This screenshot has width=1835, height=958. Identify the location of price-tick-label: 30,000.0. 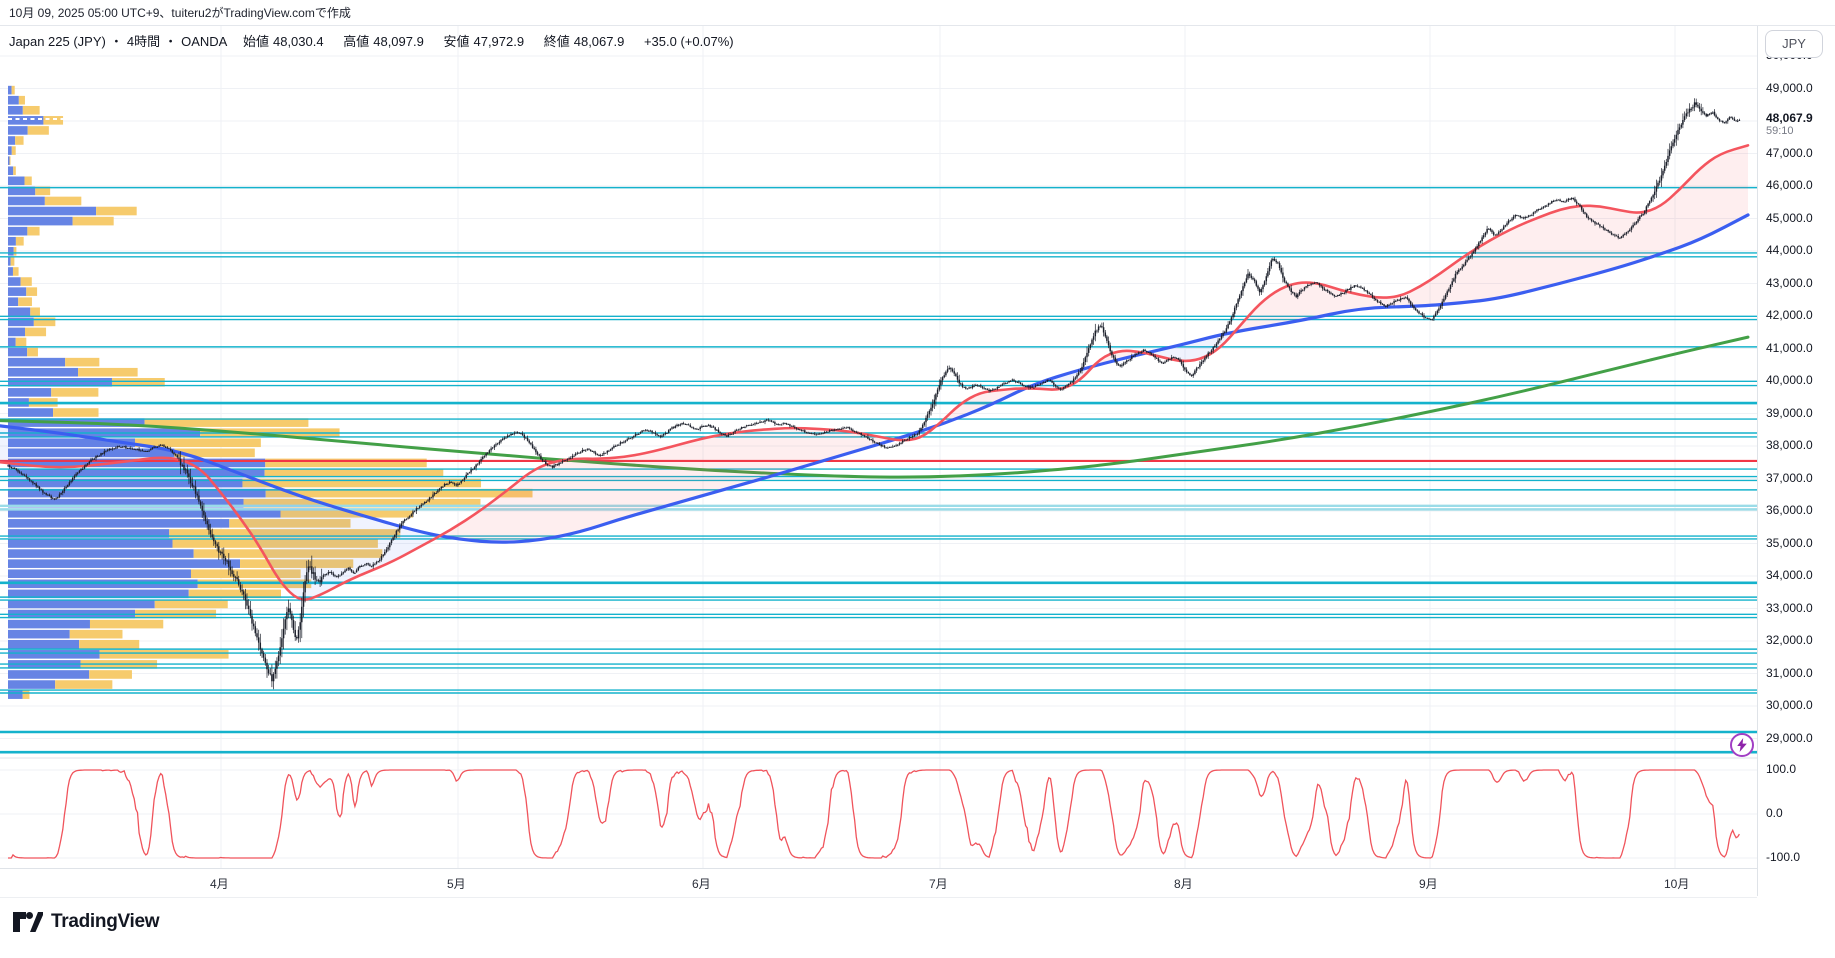
(1789, 705).